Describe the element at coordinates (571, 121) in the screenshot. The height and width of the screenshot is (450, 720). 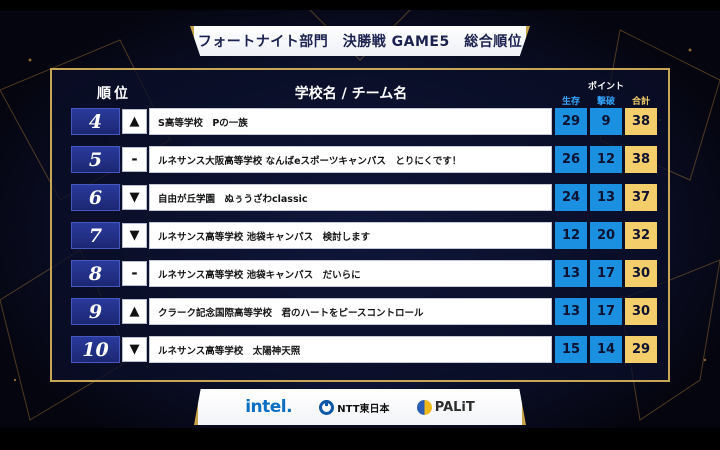
I see `survival-points: 29` at that location.